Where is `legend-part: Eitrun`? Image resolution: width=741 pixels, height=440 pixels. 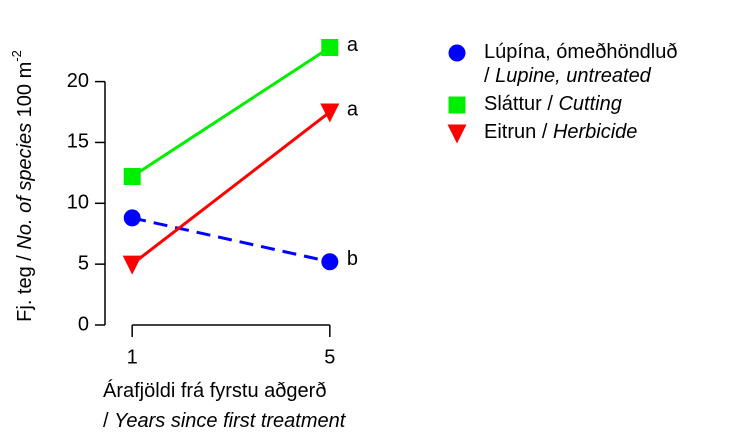 legend-part: Eitrun is located at coordinates (513, 132).